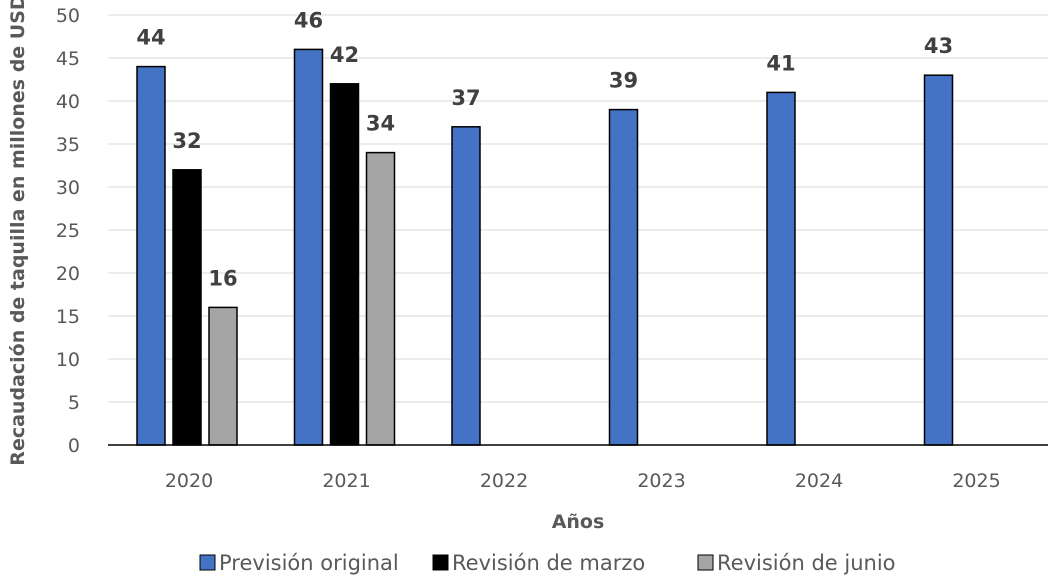 The height and width of the screenshot is (579, 1050). Describe the element at coordinates (189, 481) in the screenshot. I see `x-tick-label-2020: 2020` at that location.